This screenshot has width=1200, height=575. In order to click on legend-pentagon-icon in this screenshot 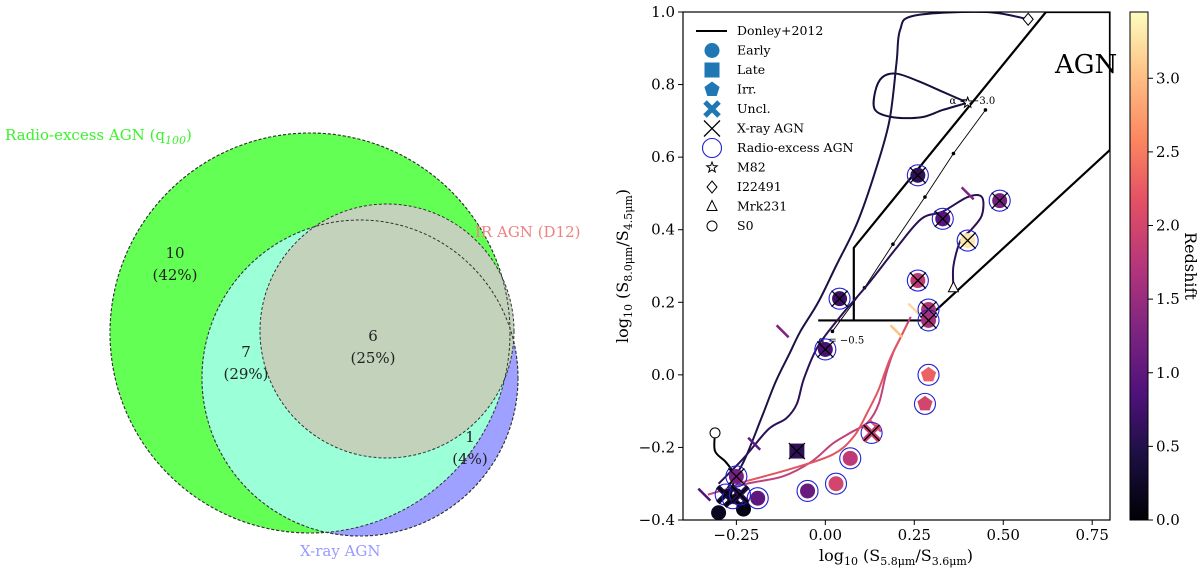, I will do `click(712, 88)`.